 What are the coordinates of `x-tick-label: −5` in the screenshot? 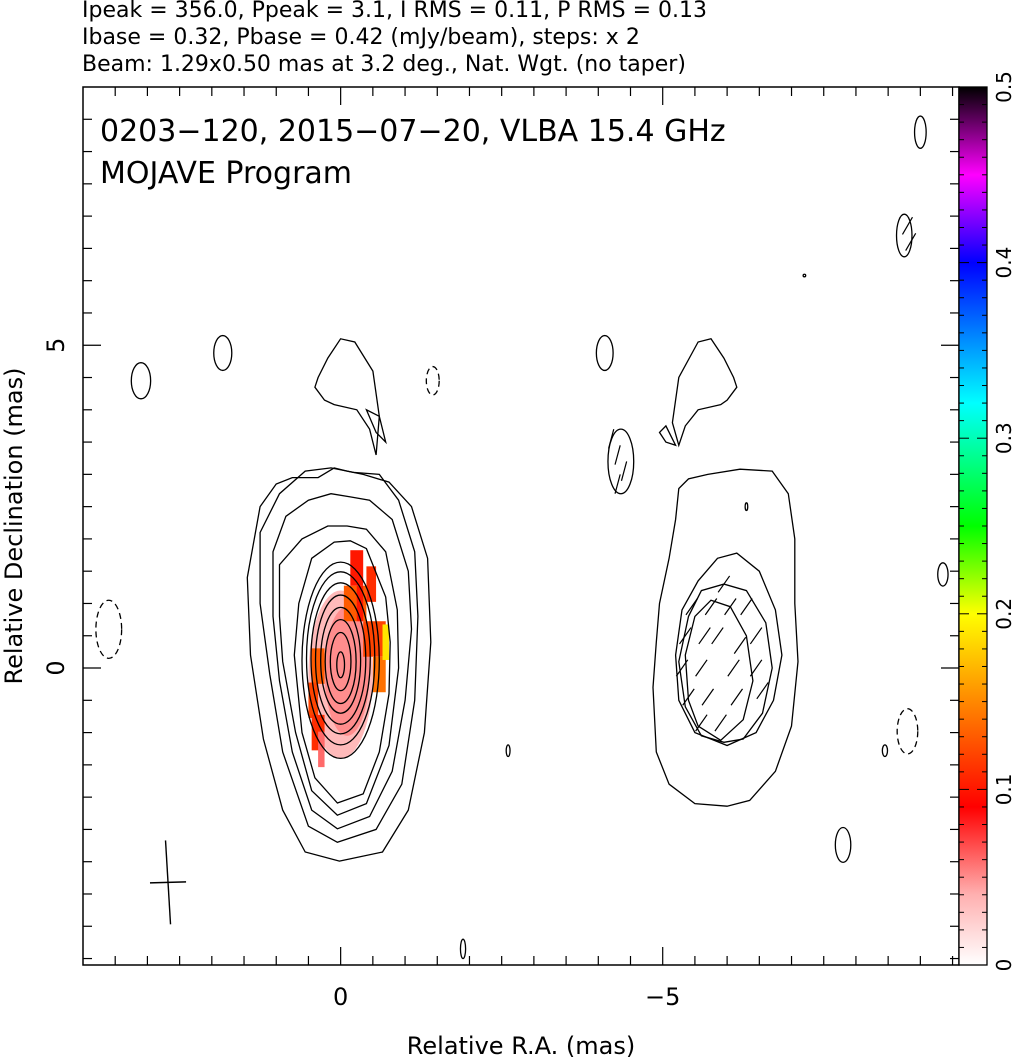 It's located at (662, 997).